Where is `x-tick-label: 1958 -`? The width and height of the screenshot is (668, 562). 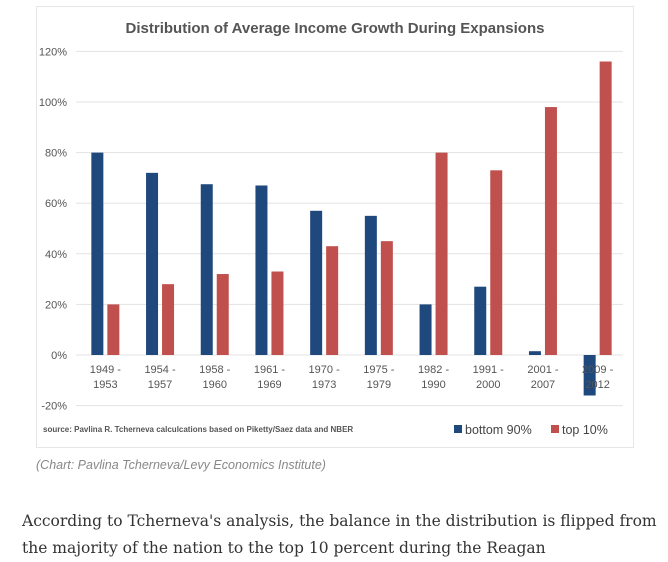
x-tick-label: 1958 - is located at coordinates (215, 370).